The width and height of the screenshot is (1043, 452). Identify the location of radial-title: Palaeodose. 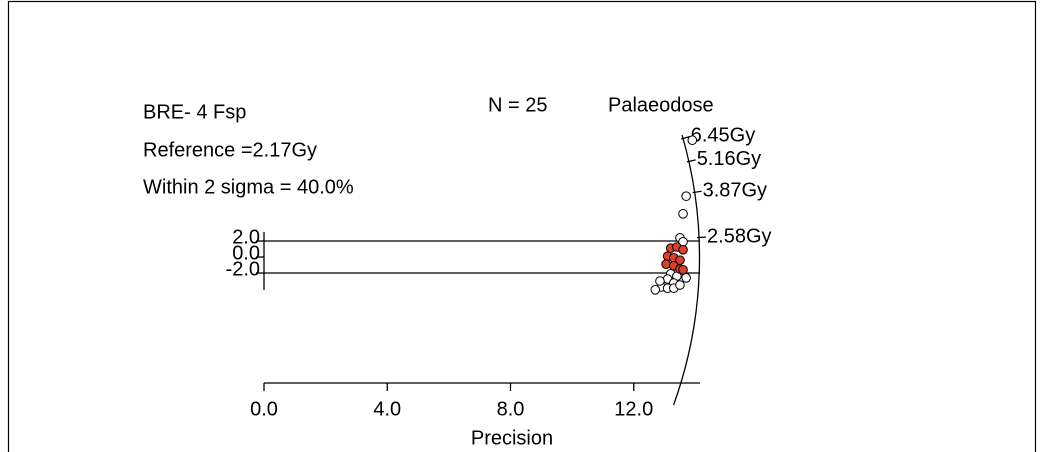
(661, 105).